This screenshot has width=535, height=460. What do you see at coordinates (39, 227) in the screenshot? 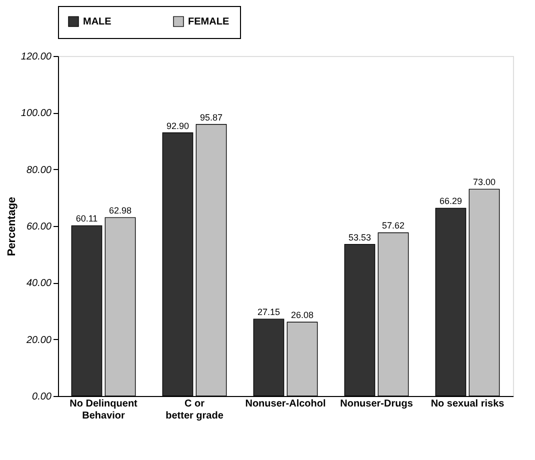
I see `y-tick-label: 60.00` at bounding box center [39, 227].